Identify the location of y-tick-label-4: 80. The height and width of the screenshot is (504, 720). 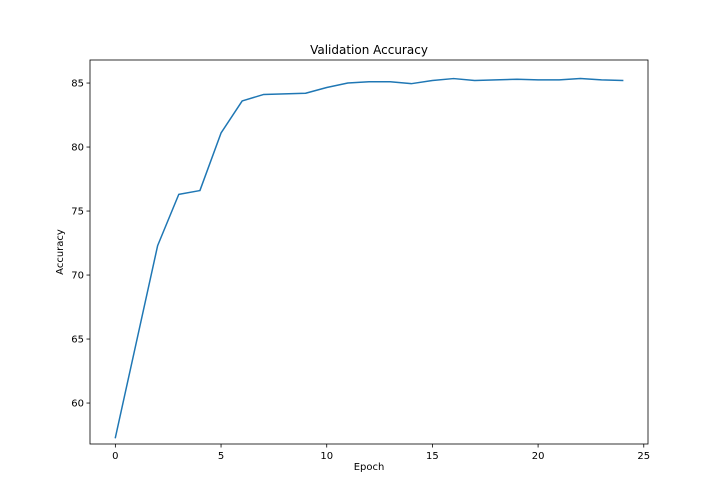
(77, 148).